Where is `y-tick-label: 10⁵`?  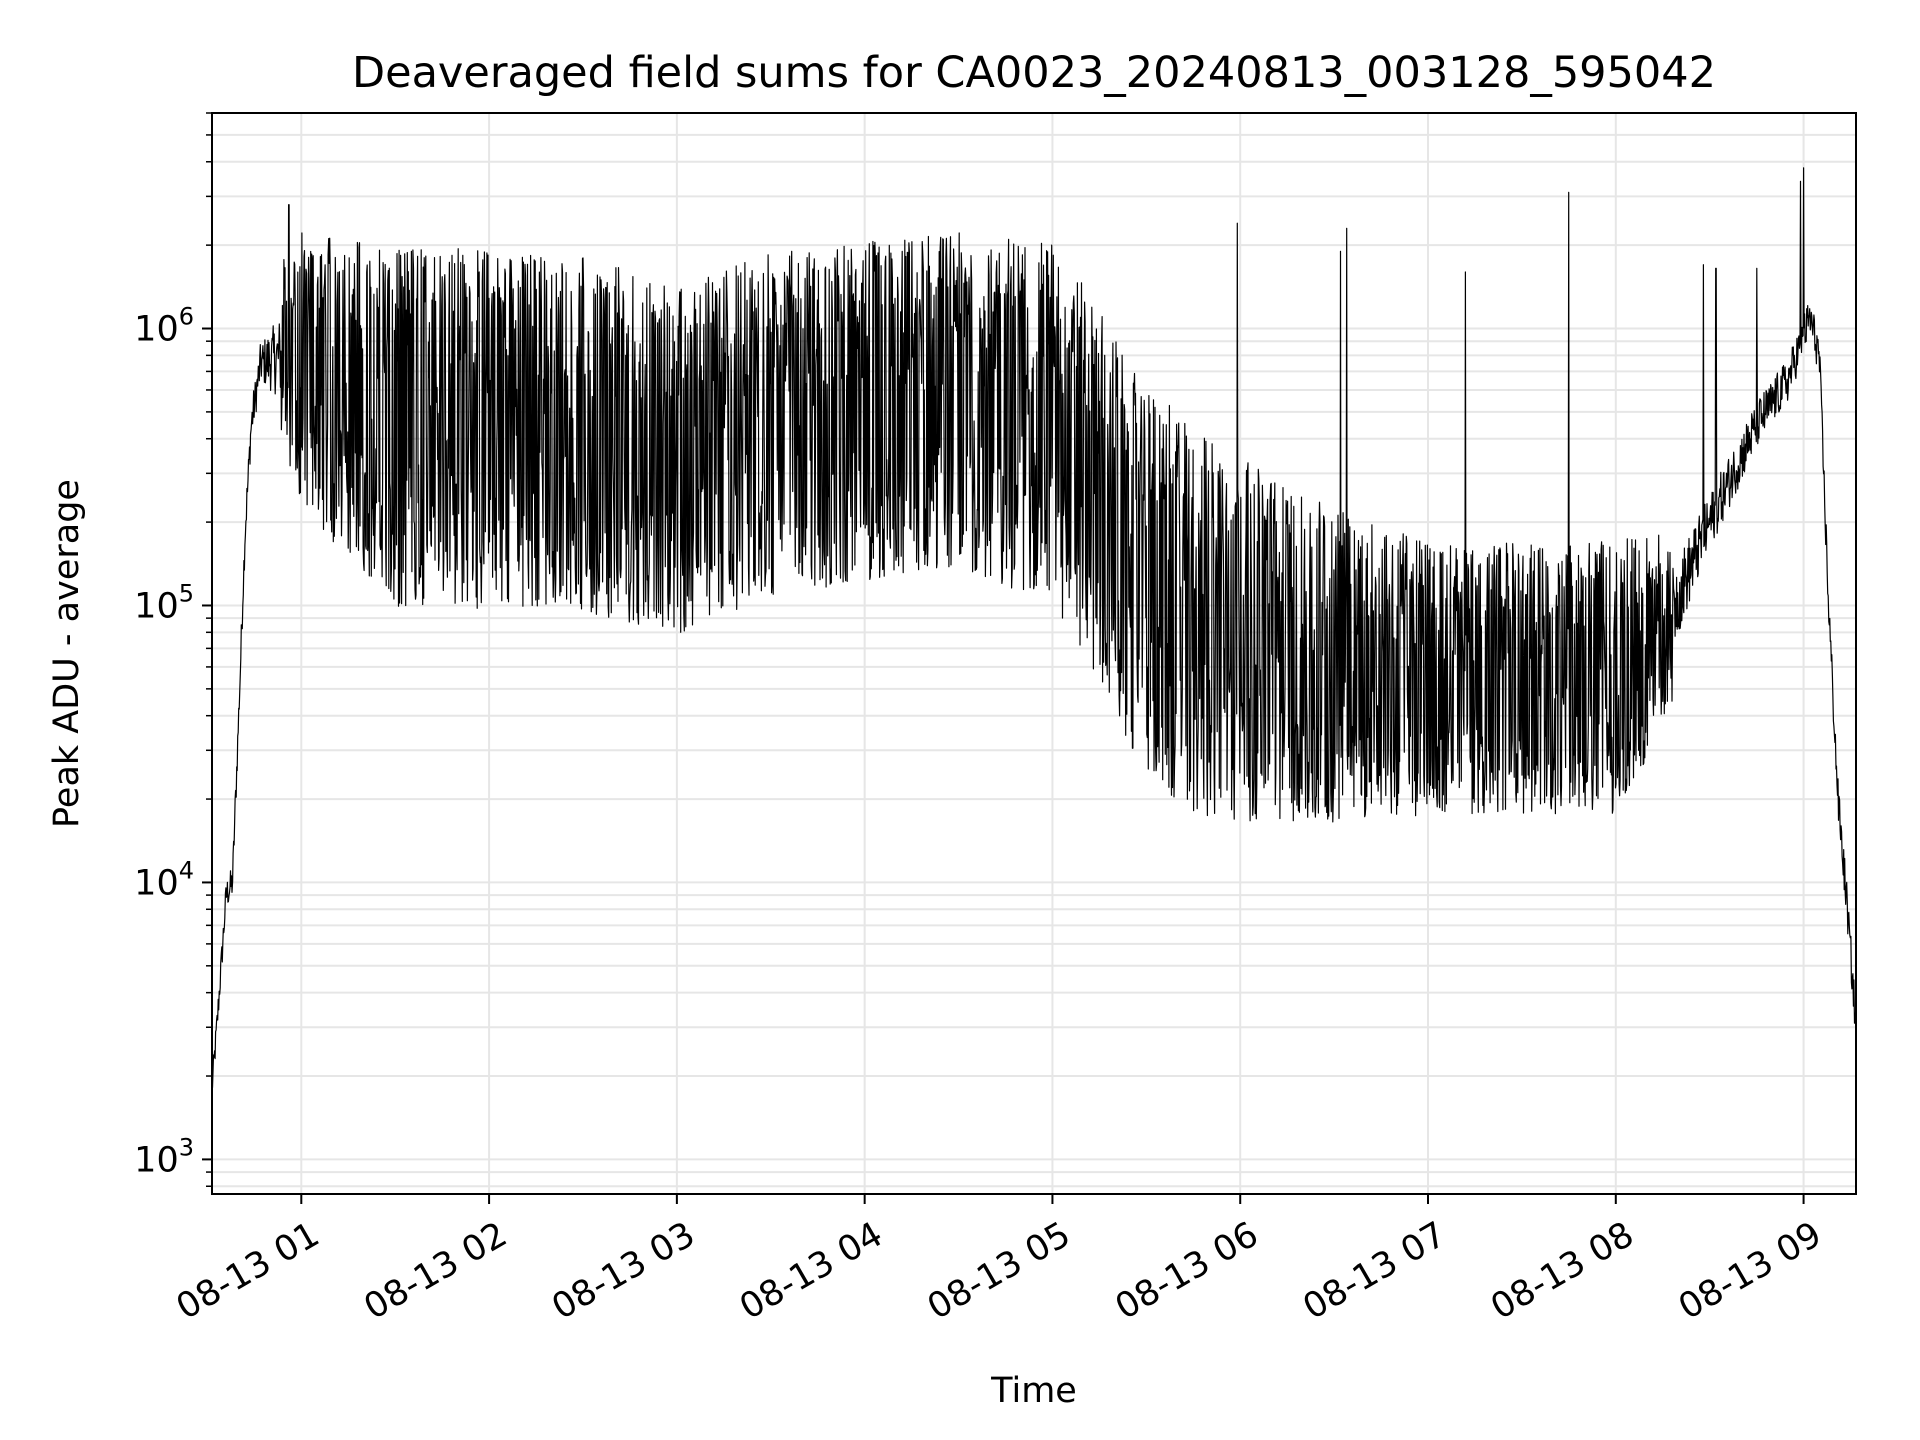 y-tick-label: 10⁵ is located at coordinates (164, 602).